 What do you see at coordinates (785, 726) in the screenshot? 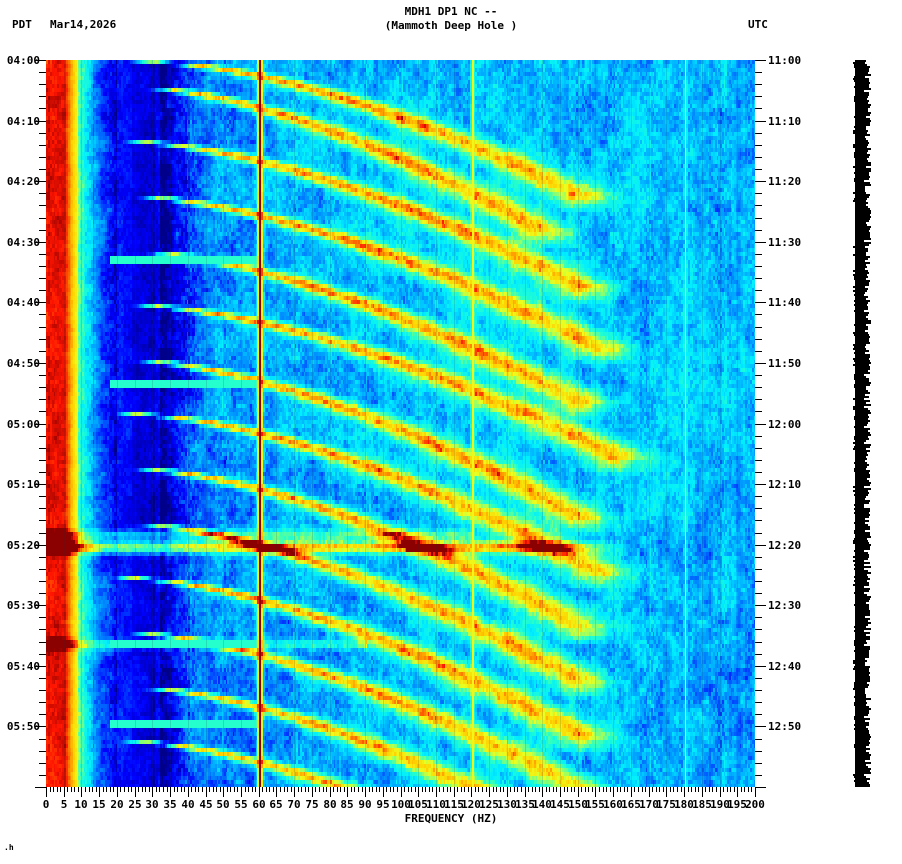
I see `right-time-tick-12-50: 12:50` at bounding box center [785, 726].